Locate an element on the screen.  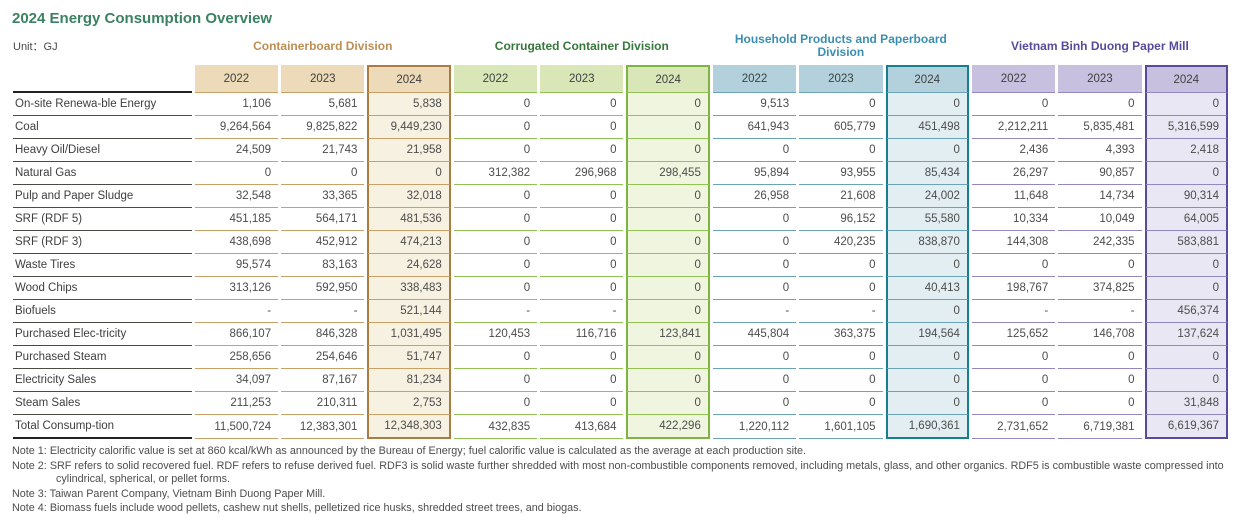
data-cell: 296,968 is located at coordinates (582, 173).